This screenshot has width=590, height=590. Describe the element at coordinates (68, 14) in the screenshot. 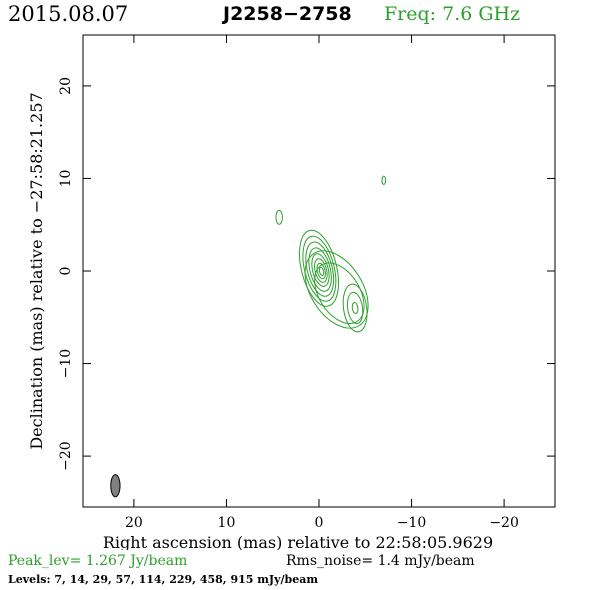

I see `observation-date: 2015.08.07` at that location.